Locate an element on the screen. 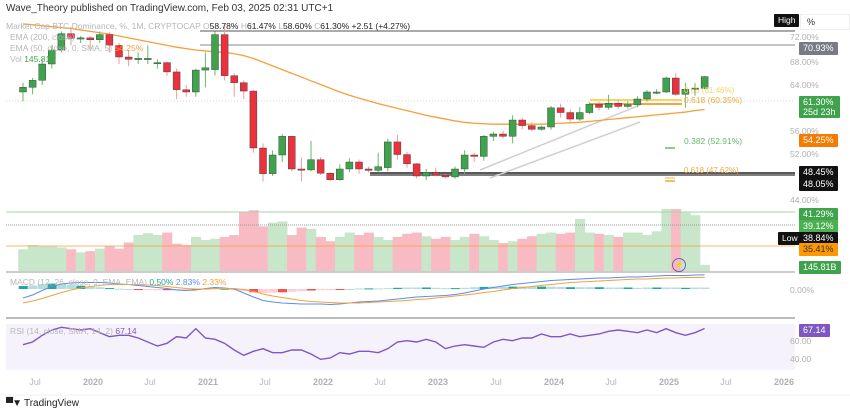 The image size is (850, 413). volume-legend: Vol 145.81B is located at coordinates (33, 59).